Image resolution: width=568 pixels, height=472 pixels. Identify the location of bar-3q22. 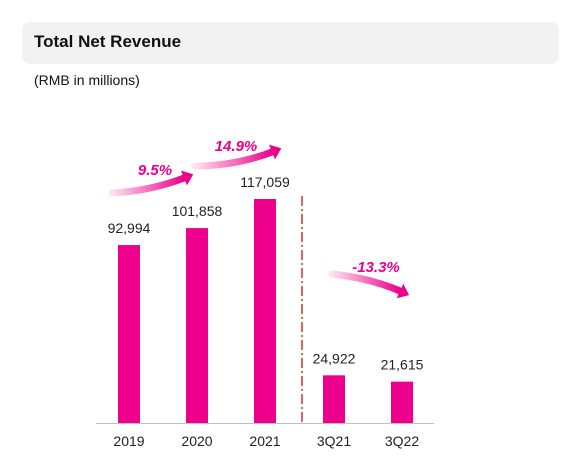
(402, 402).